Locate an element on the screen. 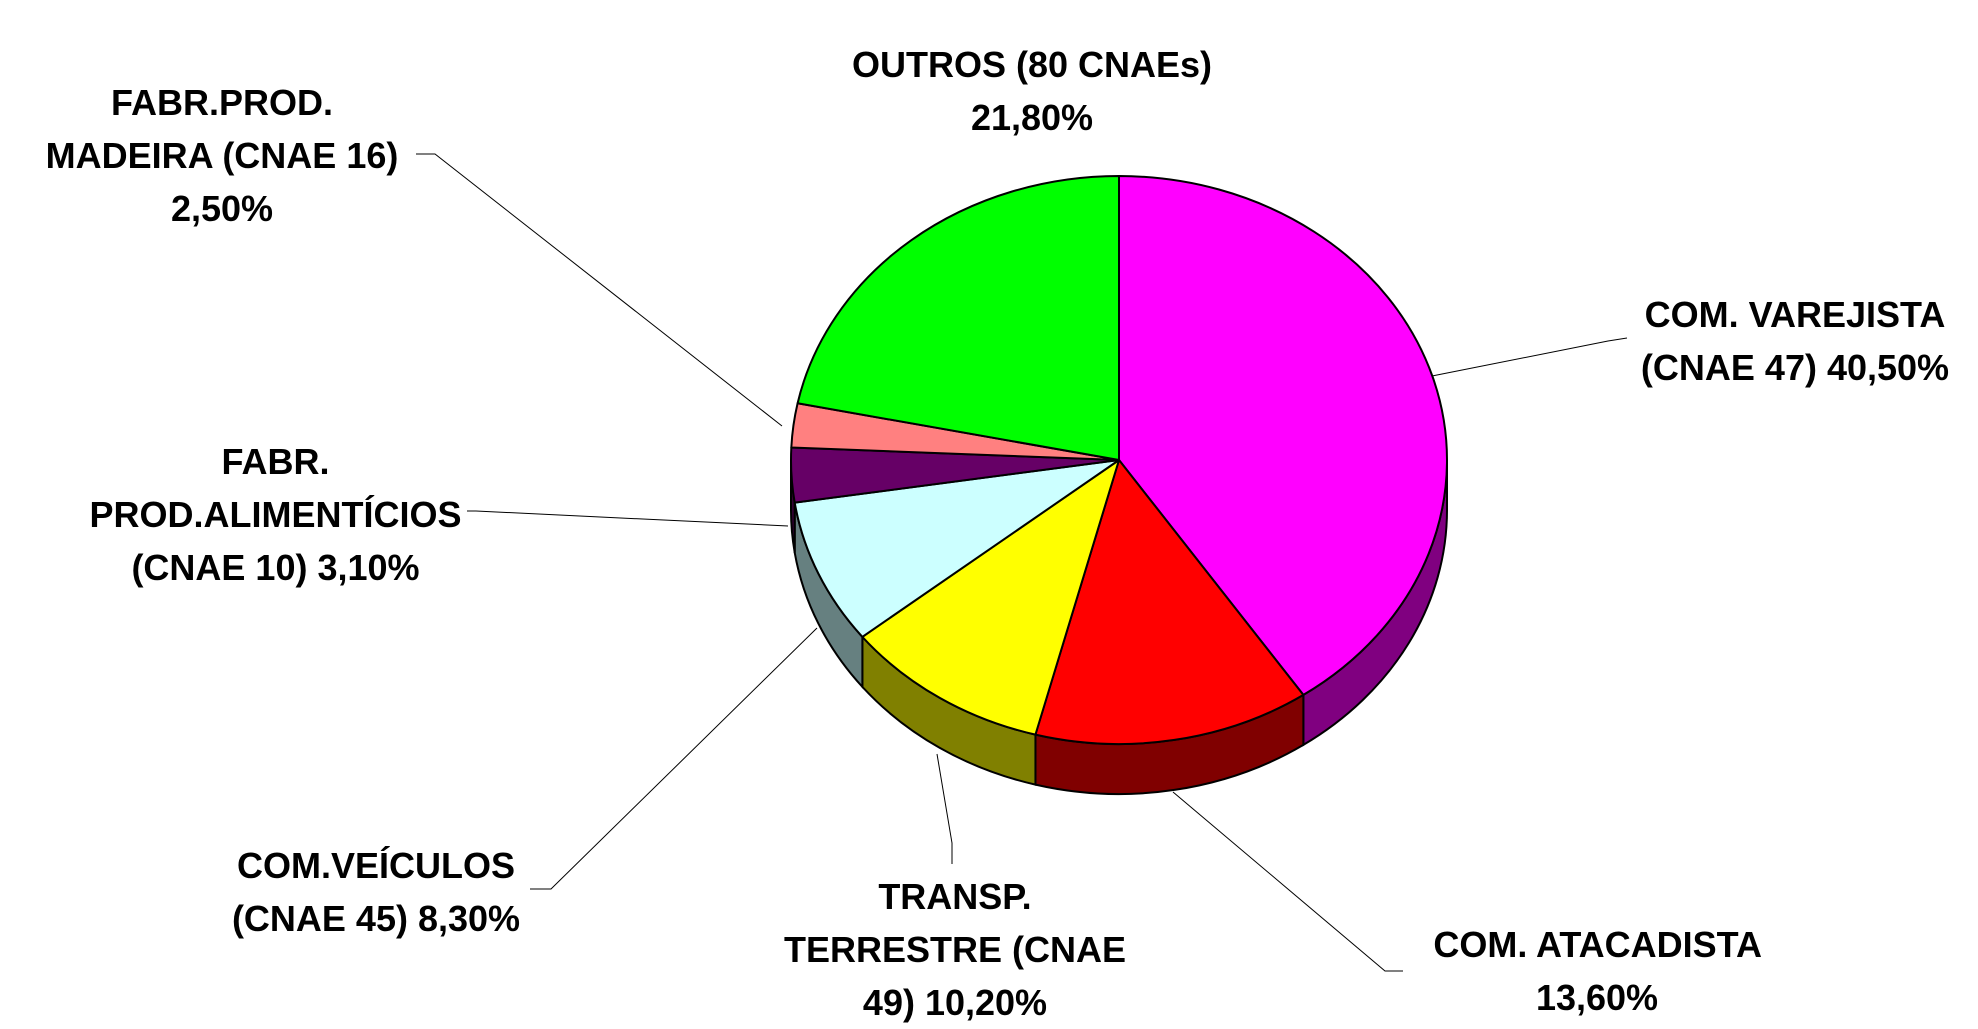  slice-label: OUTROS (80 CNAEs) 21,80% is located at coordinates (1032, 91).